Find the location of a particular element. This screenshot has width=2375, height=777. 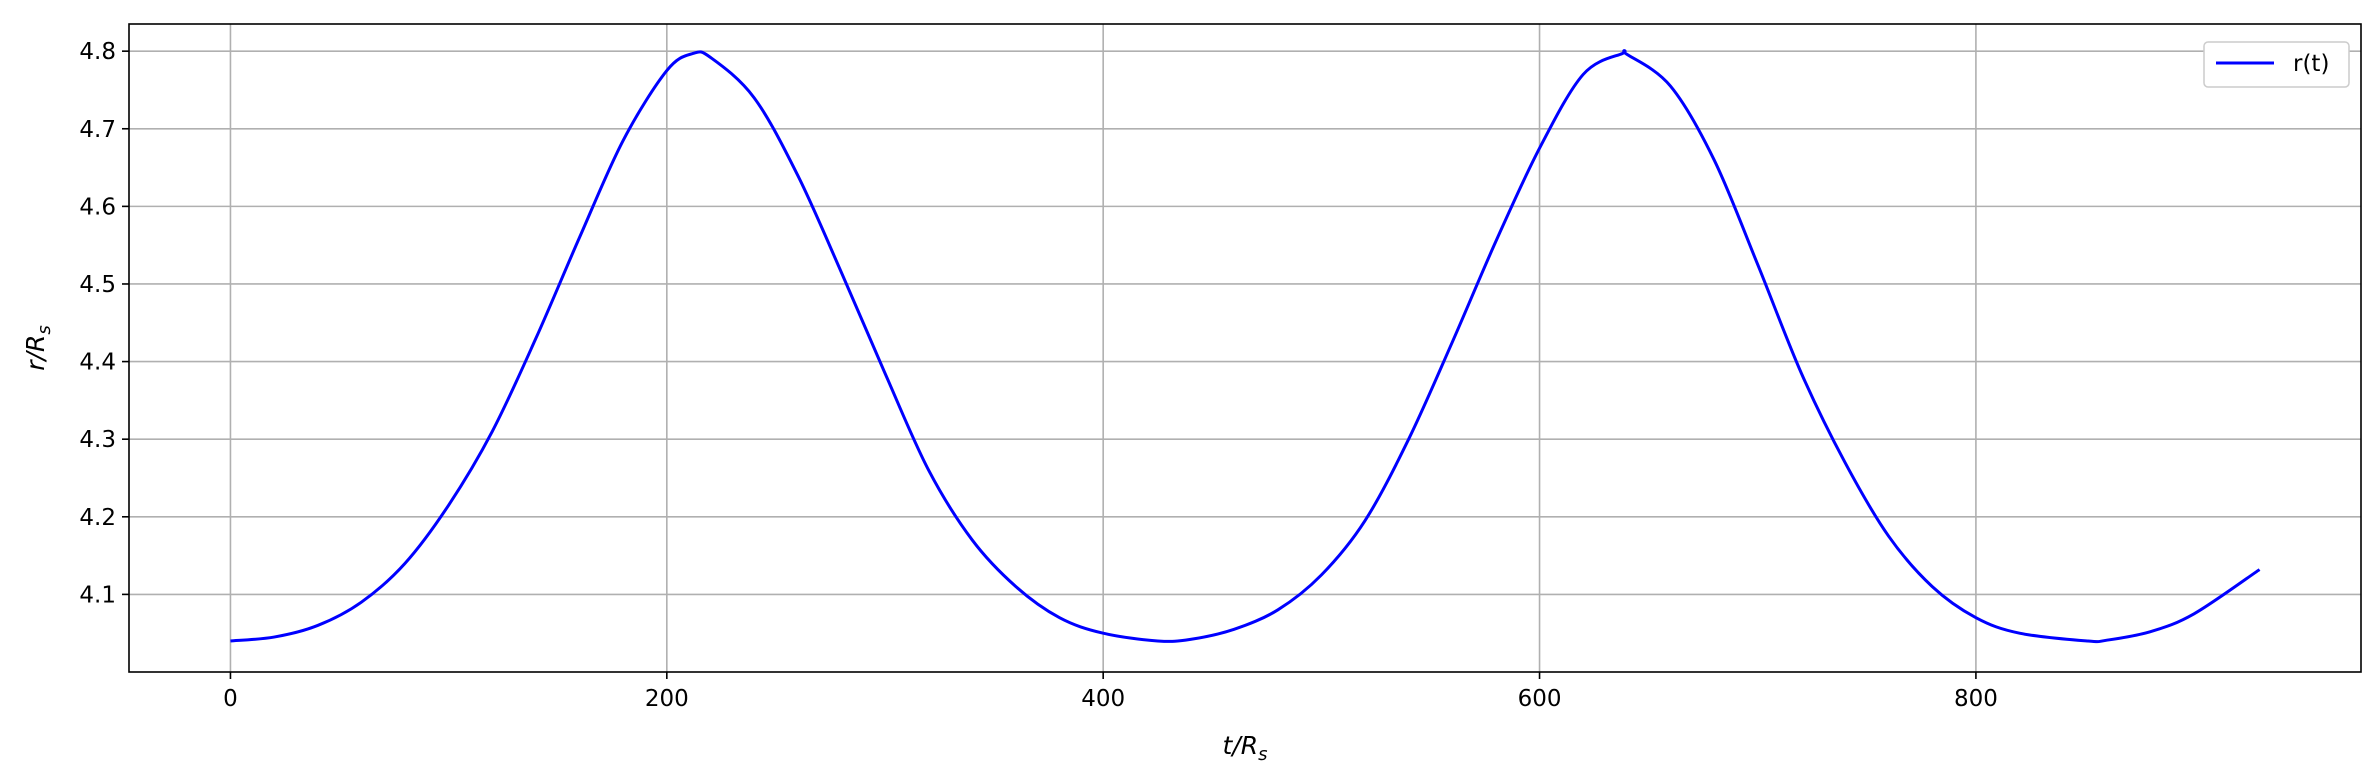

y-tick-label: 4.2 is located at coordinates (97, 518).